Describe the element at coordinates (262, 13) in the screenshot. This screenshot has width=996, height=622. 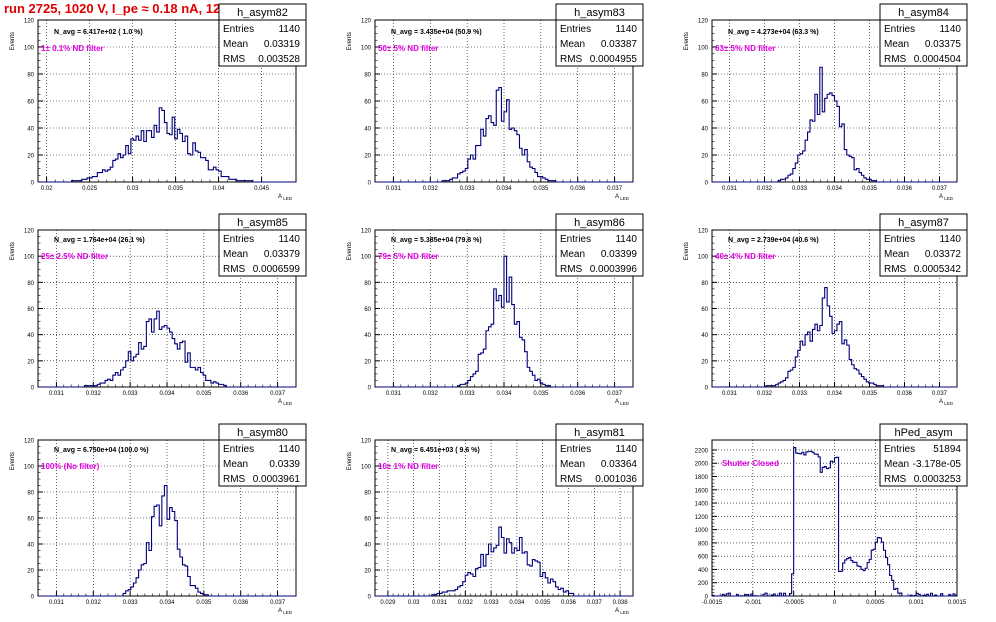
I see `histogram-title: h_asym82` at that location.